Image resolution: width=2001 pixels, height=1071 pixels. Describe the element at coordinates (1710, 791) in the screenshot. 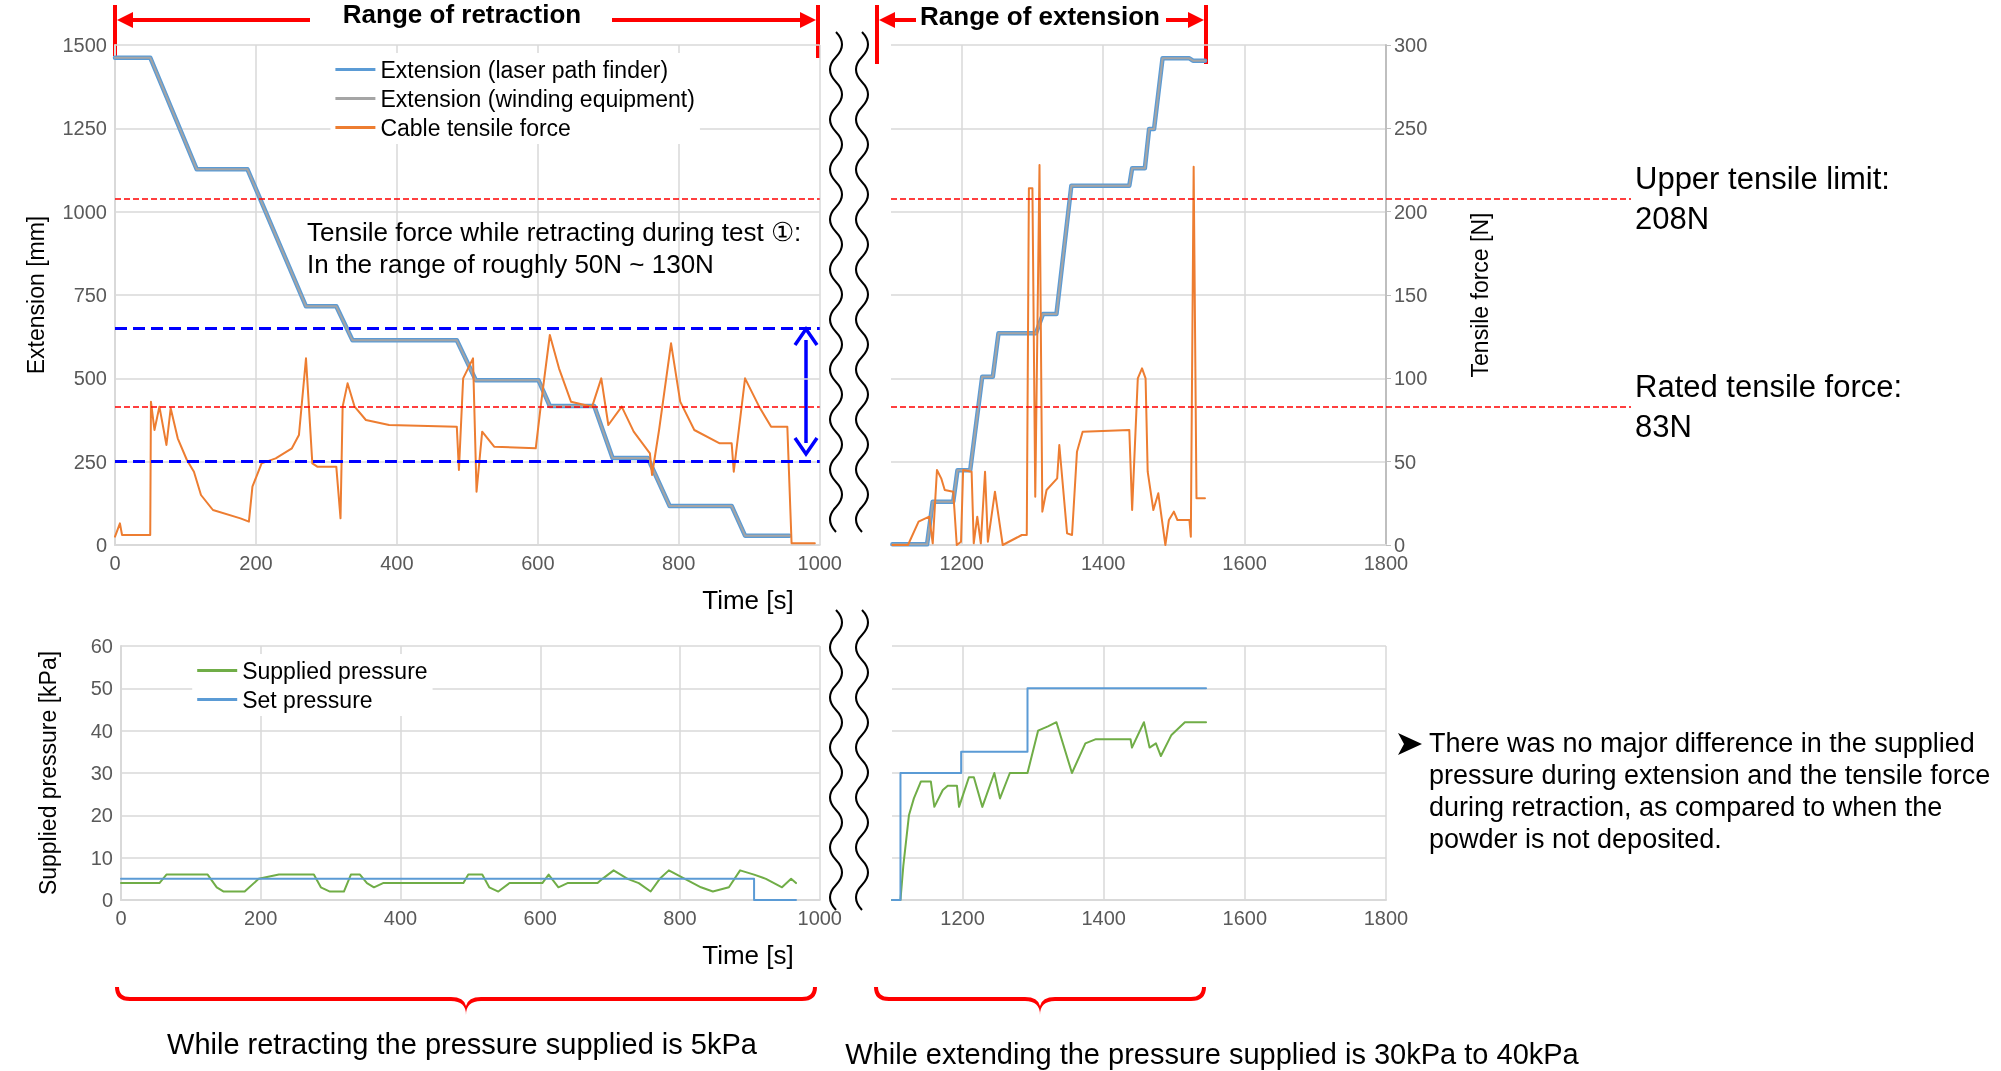

I see `text: There was no major difference in the supplied pressure during extension and the tensile force during retraction, as compared to when the powder is not deposited.` at that location.